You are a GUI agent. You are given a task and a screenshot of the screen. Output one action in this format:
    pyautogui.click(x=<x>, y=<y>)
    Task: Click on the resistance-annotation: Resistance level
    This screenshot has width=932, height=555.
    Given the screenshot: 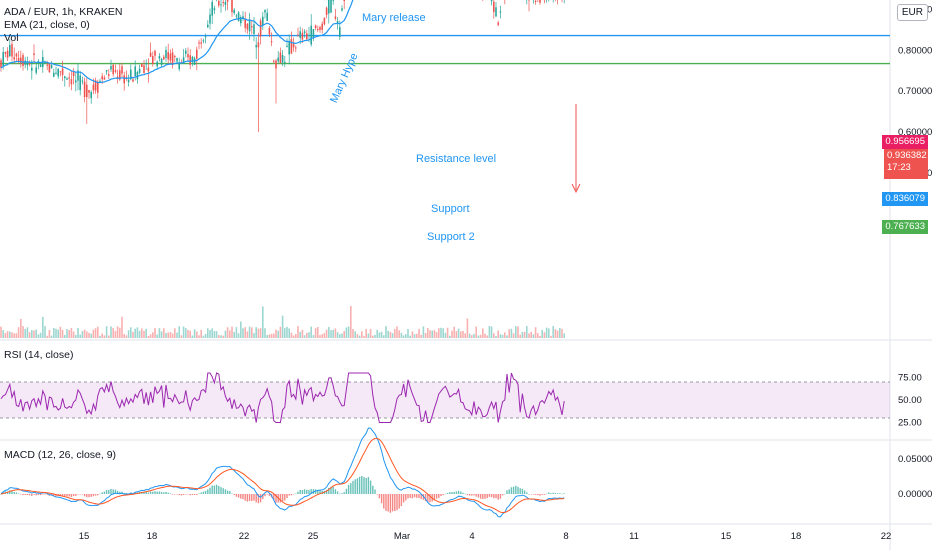 What is the action you would take?
    pyautogui.click(x=456, y=159)
    